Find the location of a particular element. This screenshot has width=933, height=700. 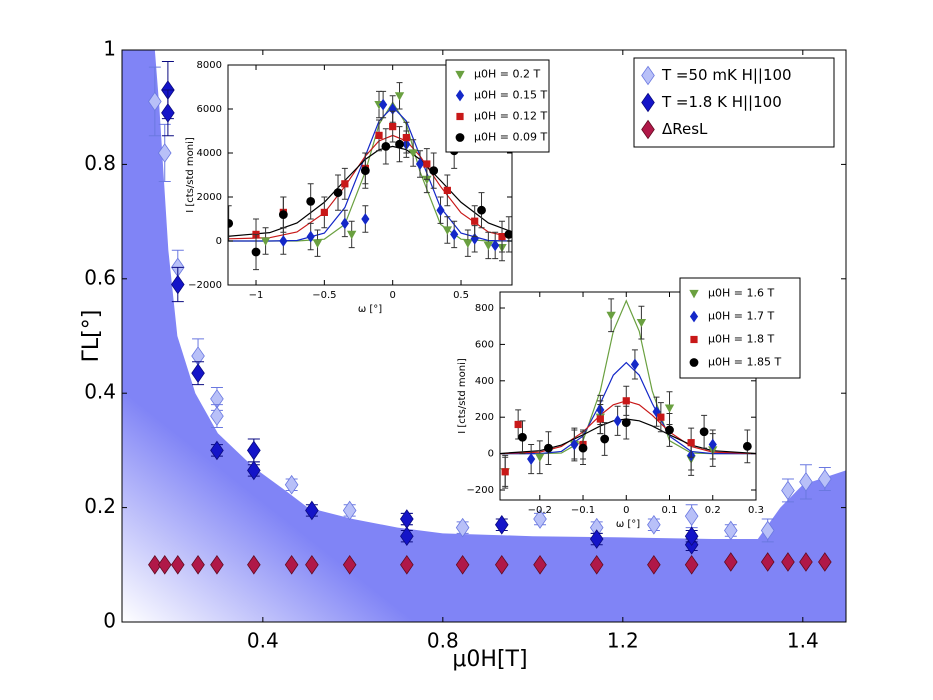

x-tick-label: 0 is located at coordinates (626, 510).